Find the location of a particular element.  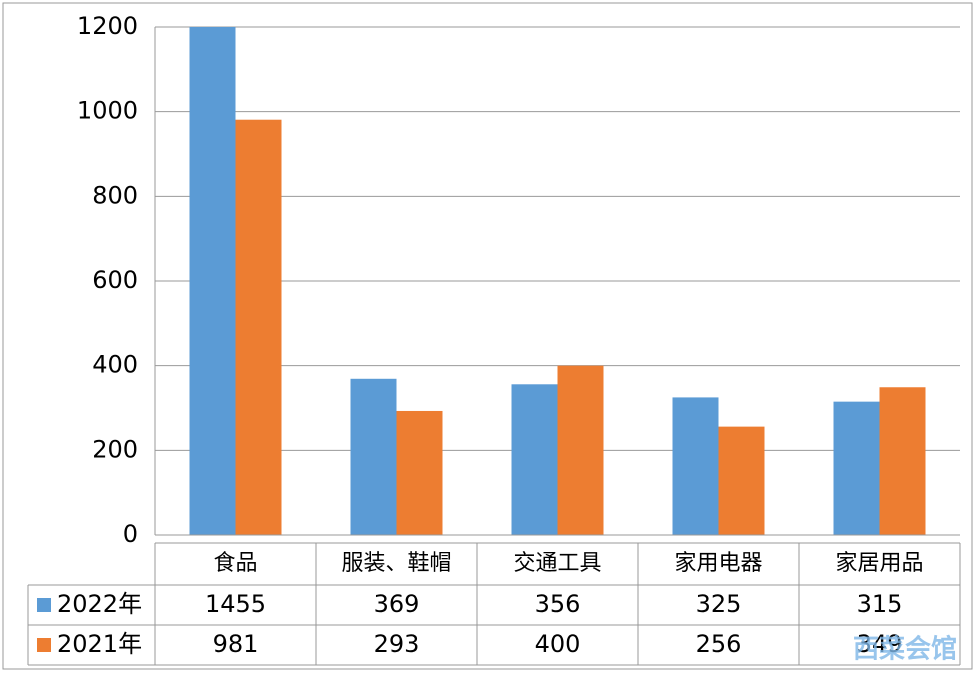

watermark: 西菜会馆 is located at coordinates (905, 649).